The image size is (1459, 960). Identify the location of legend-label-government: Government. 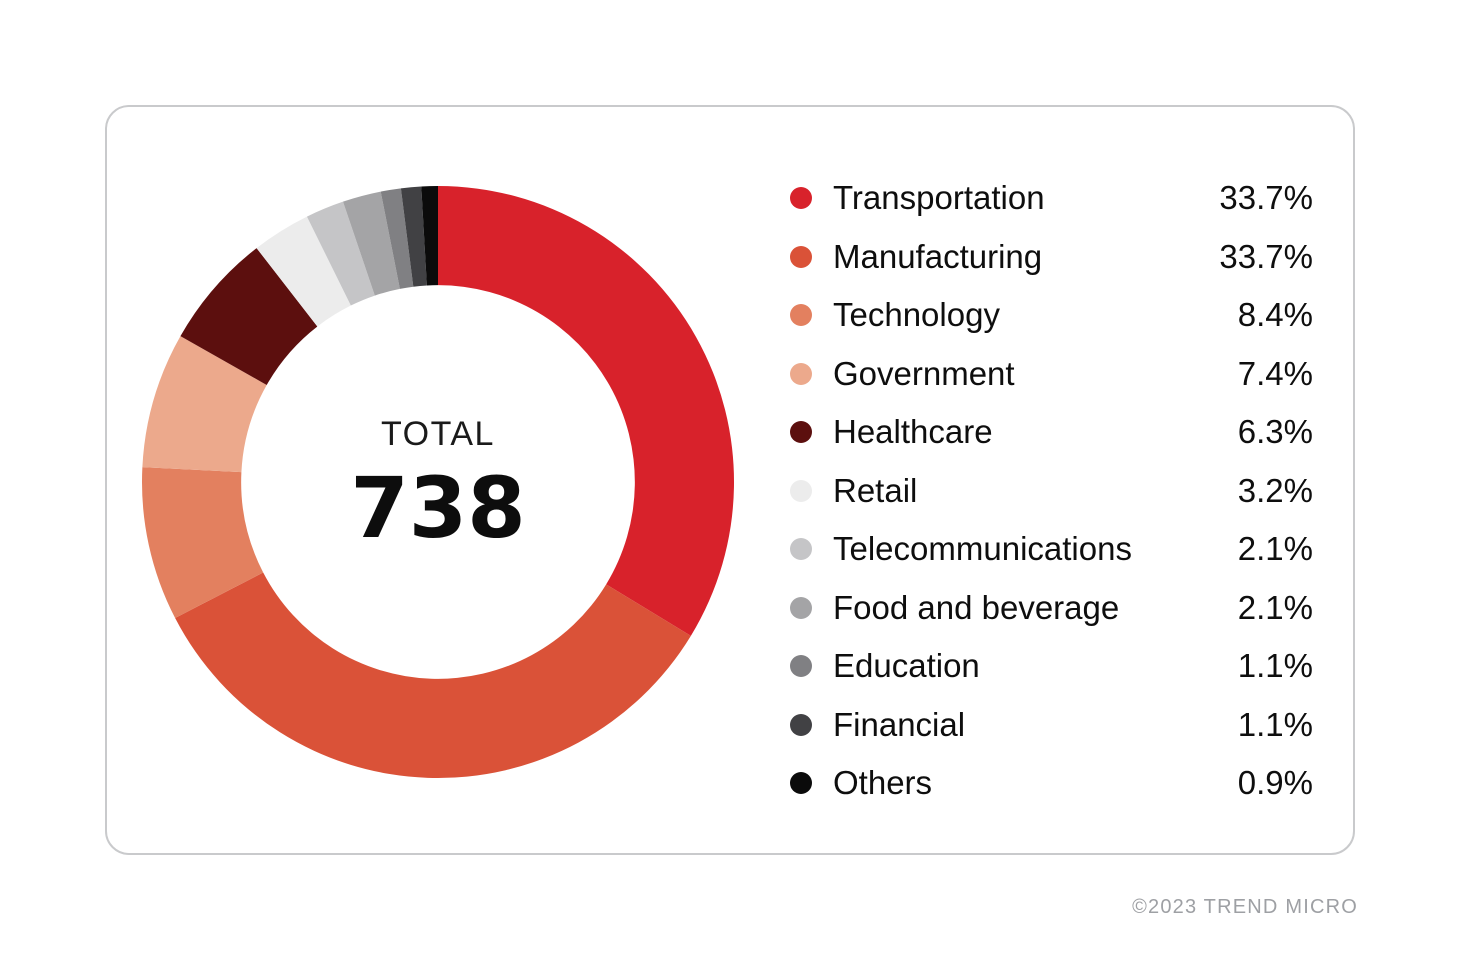
(924, 373).